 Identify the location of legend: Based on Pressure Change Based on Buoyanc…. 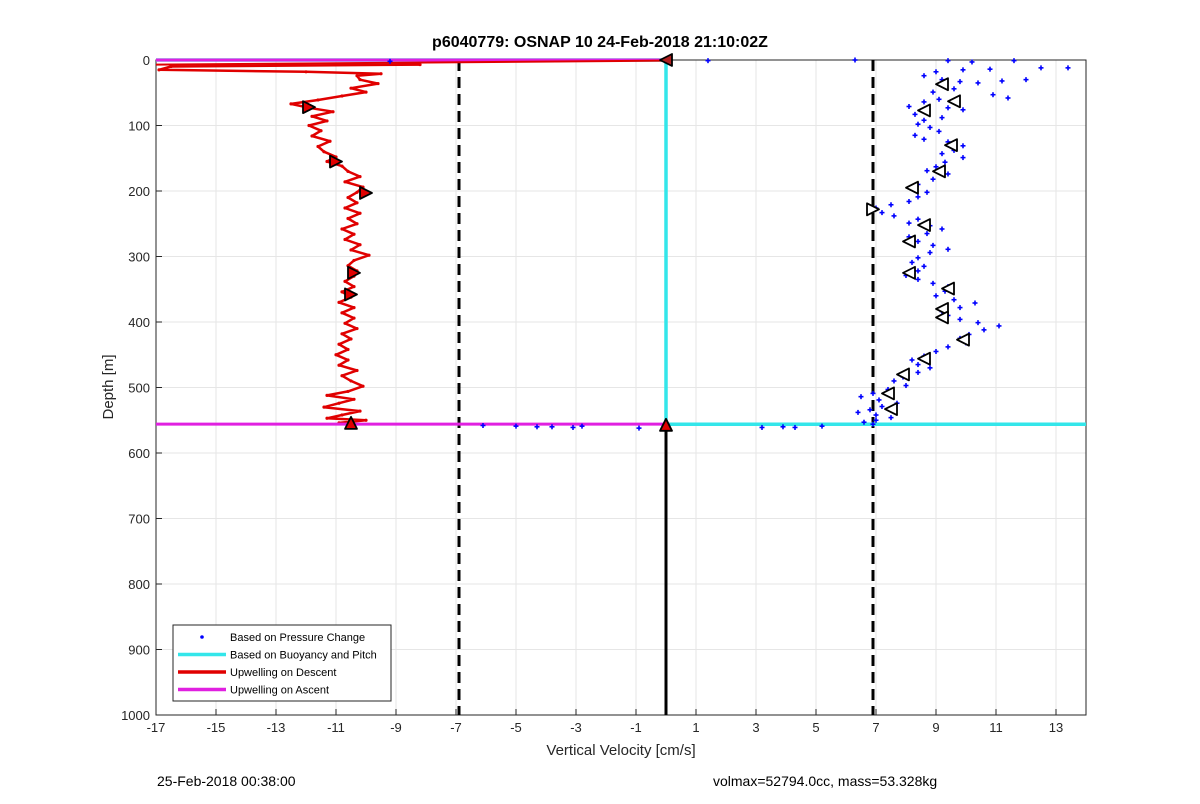
(282, 663).